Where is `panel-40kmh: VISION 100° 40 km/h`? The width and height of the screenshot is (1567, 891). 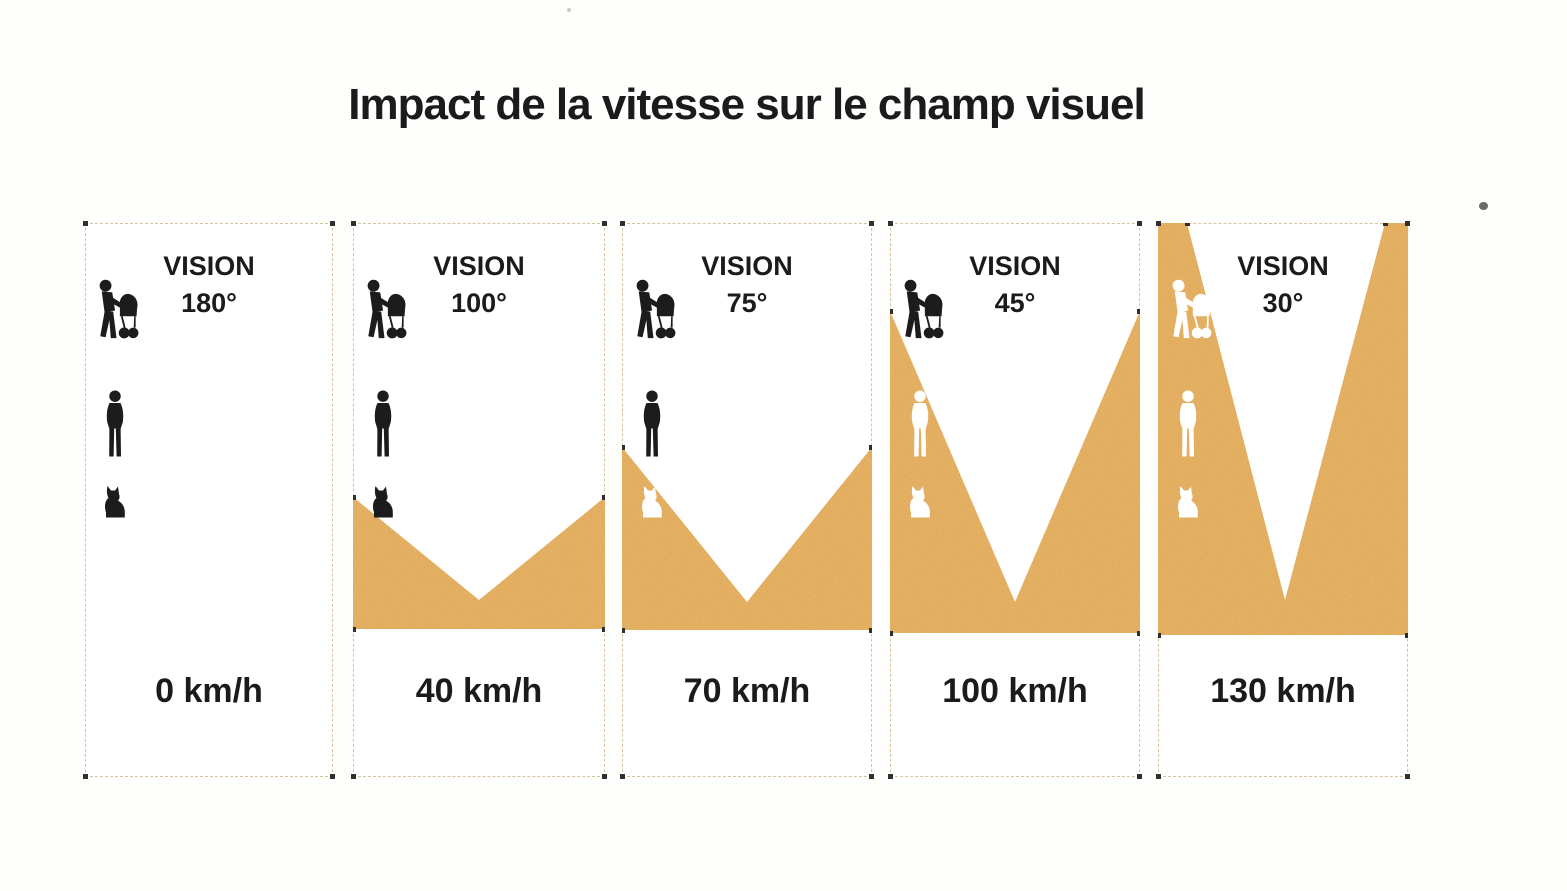 panel-40kmh: VISION 100° 40 km/h is located at coordinates (479, 500).